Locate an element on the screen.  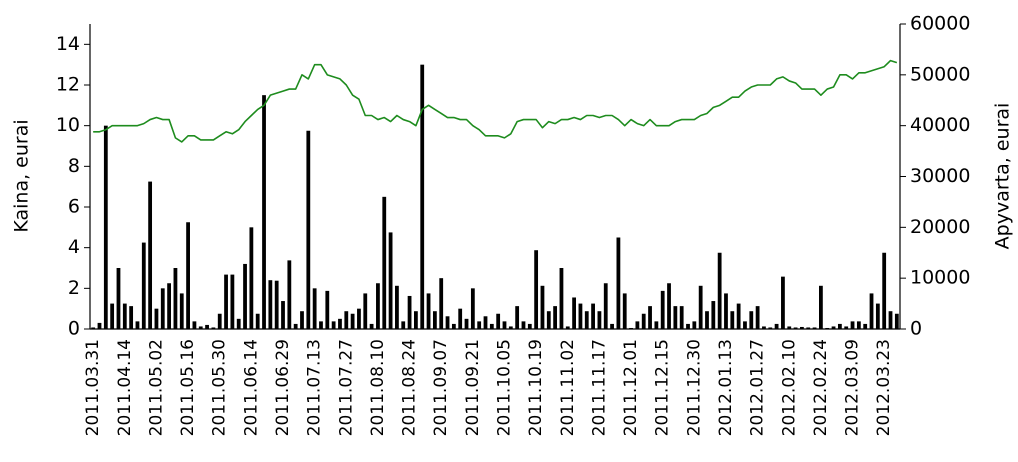
y2-tick-label: 50000 is located at coordinates (940, 74).